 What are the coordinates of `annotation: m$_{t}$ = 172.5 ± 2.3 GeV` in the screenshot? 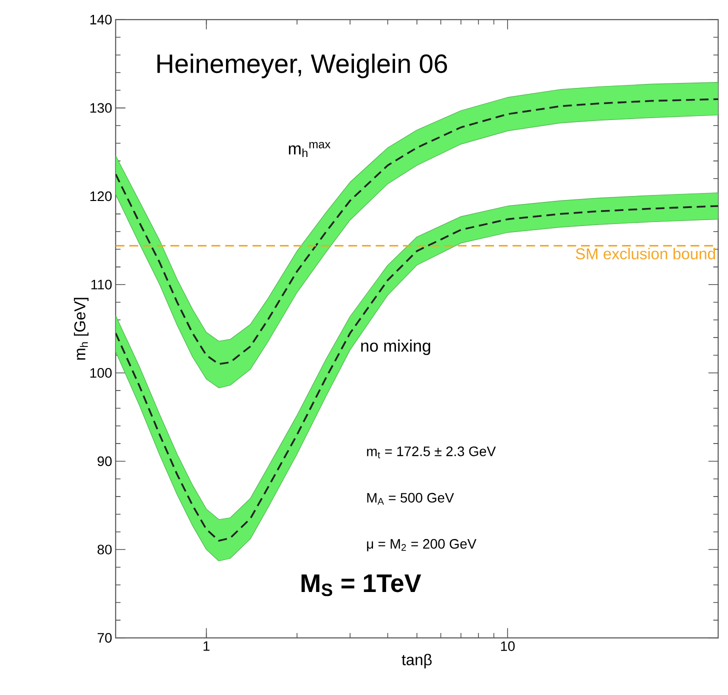 It's located at (431, 452).